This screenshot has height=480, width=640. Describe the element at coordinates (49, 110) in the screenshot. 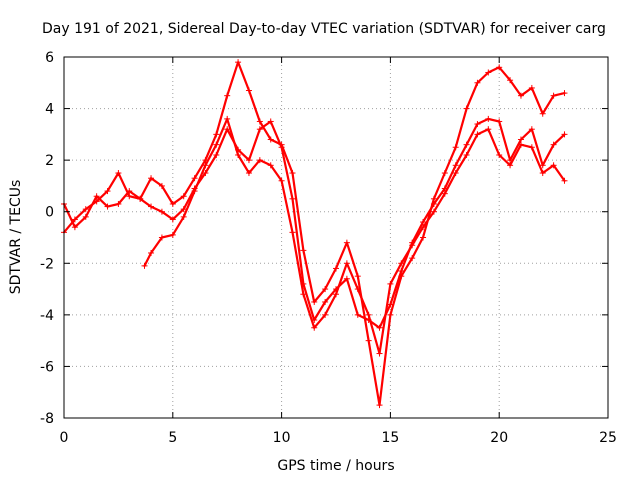

I see `y-tick-label: 4` at that location.